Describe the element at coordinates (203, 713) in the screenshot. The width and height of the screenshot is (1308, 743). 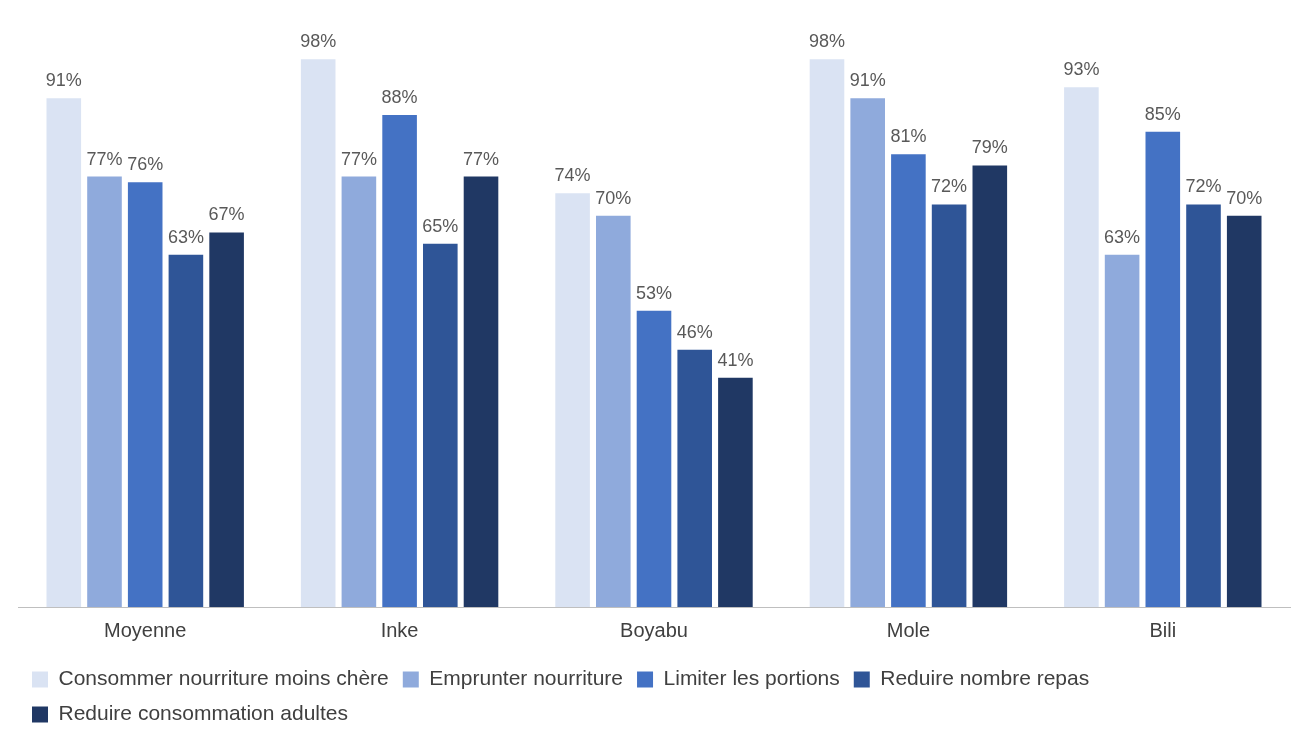
I see `legend-label: Reduire consommation adultes` at that location.